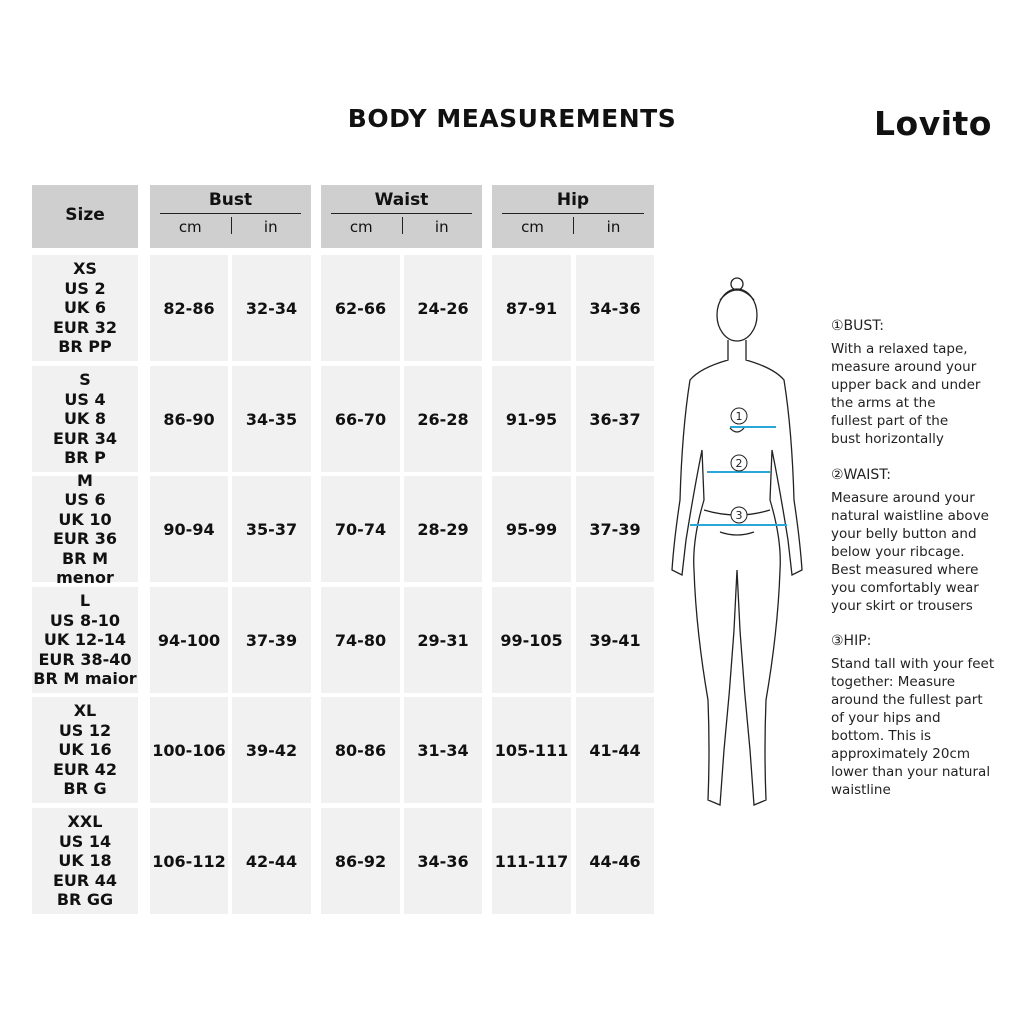 This screenshot has height=1024, width=1024. I want to click on measurement-cell: 66-70, so click(360, 419).